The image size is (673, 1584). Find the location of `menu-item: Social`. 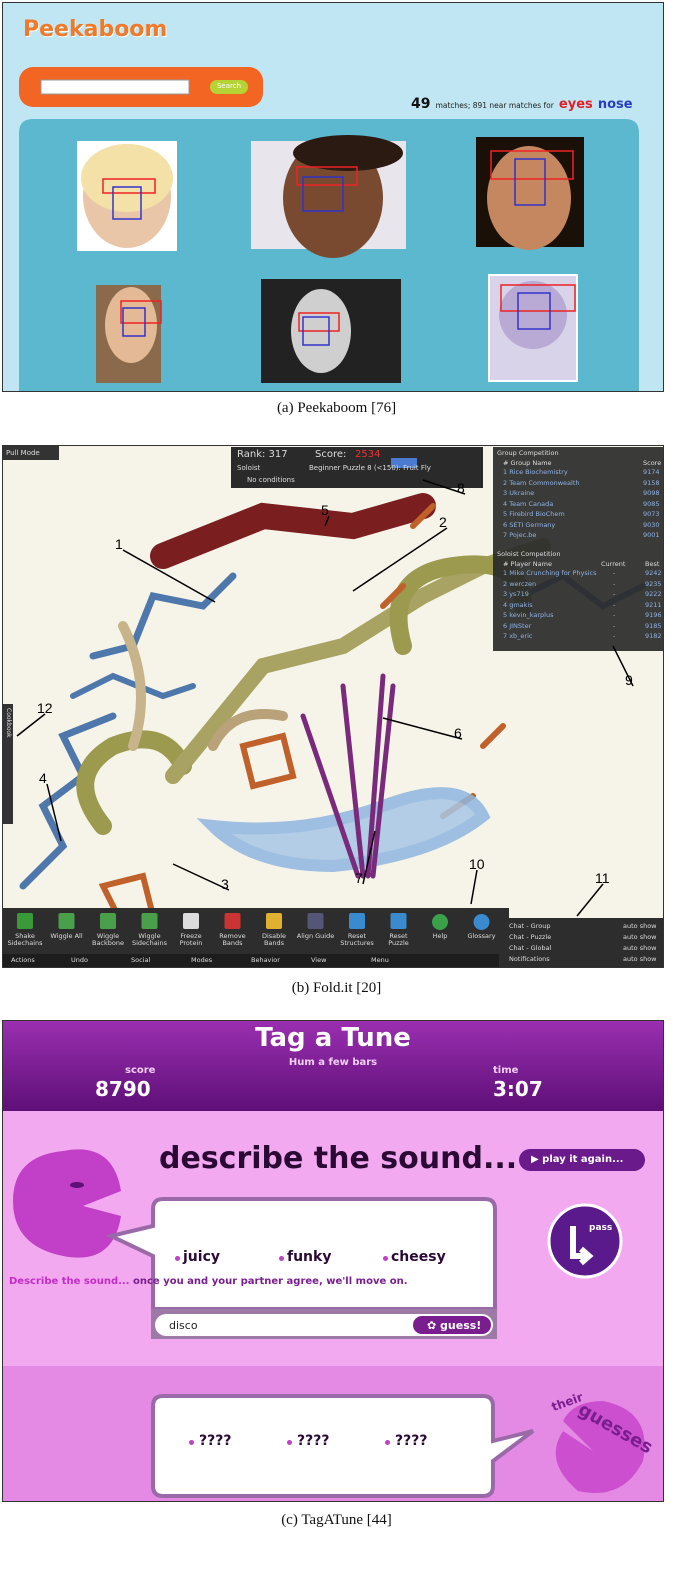

menu-item: Social is located at coordinates (141, 960).